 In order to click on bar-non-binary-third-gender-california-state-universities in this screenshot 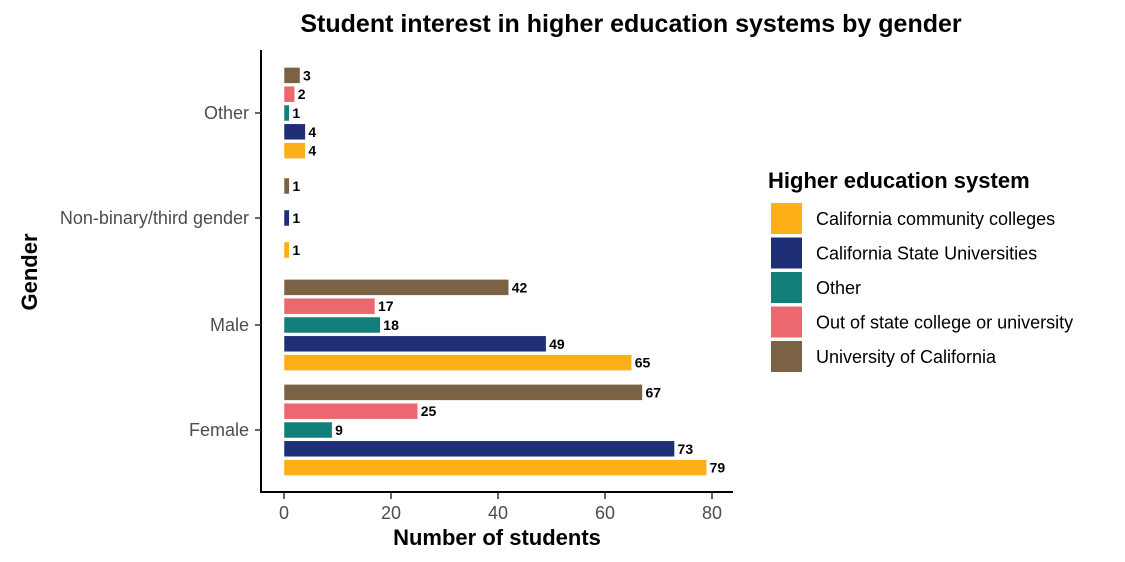, I will do `click(286, 218)`.